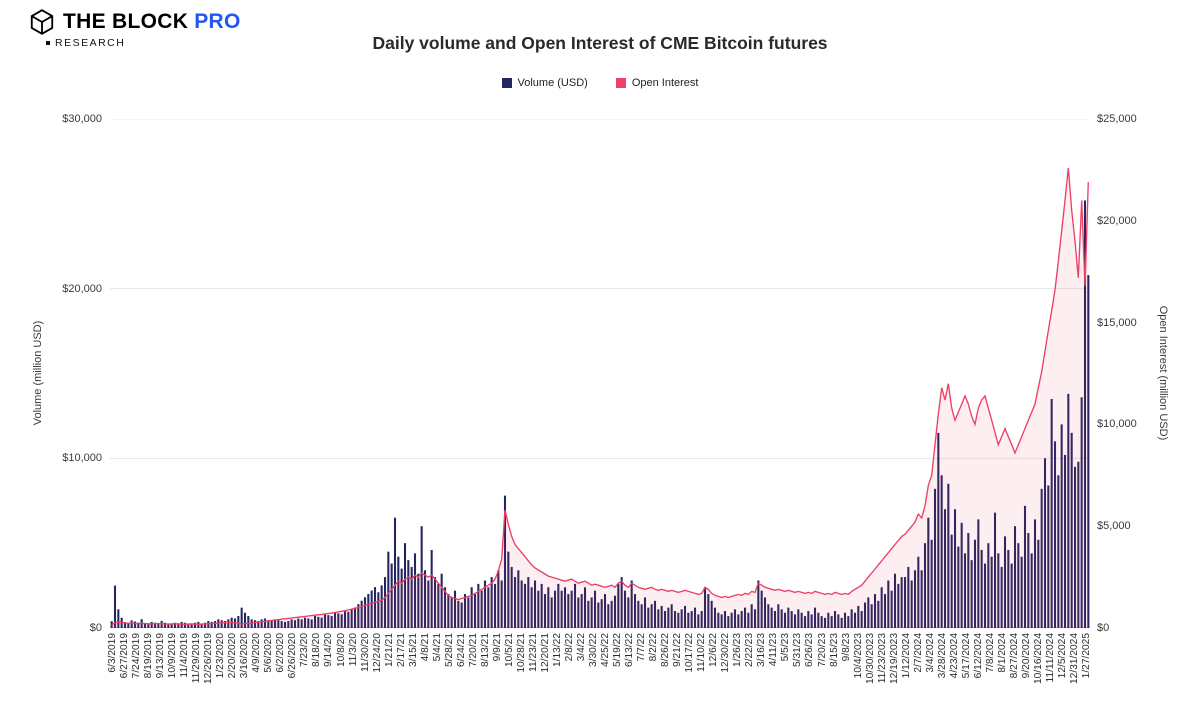 The image size is (1200, 727). What do you see at coordinates (690, 653) in the screenshot?
I see `x-tick-label: 10/17/22` at bounding box center [690, 653].